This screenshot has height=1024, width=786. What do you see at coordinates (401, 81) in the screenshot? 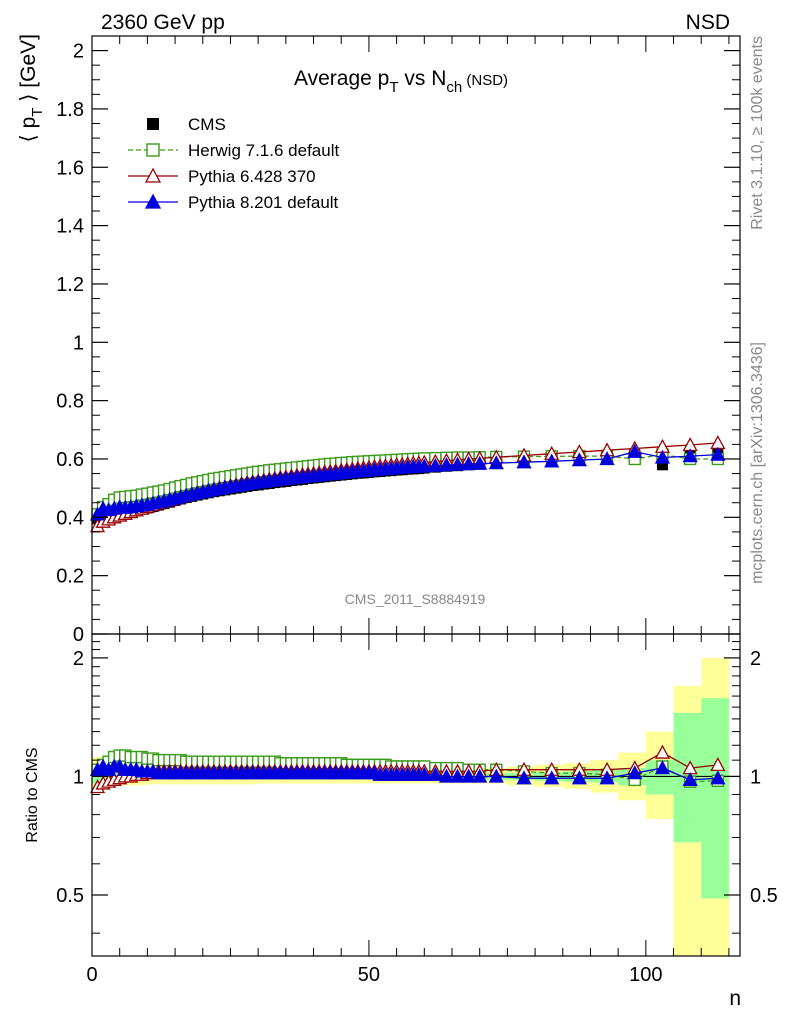
I see `plot-title: Average pT vs Nch (NSD)` at bounding box center [401, 81].